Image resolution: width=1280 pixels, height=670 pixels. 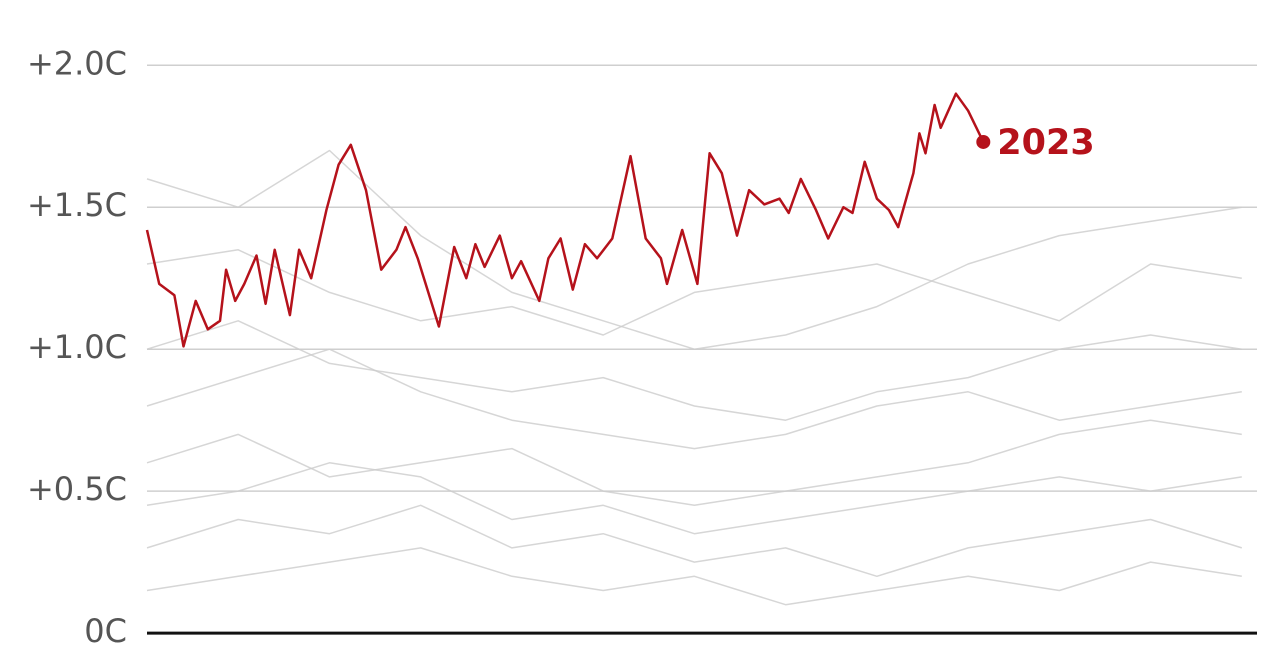 I want to click on y-tick-label: +1.5C, so click(x=77, y=205).